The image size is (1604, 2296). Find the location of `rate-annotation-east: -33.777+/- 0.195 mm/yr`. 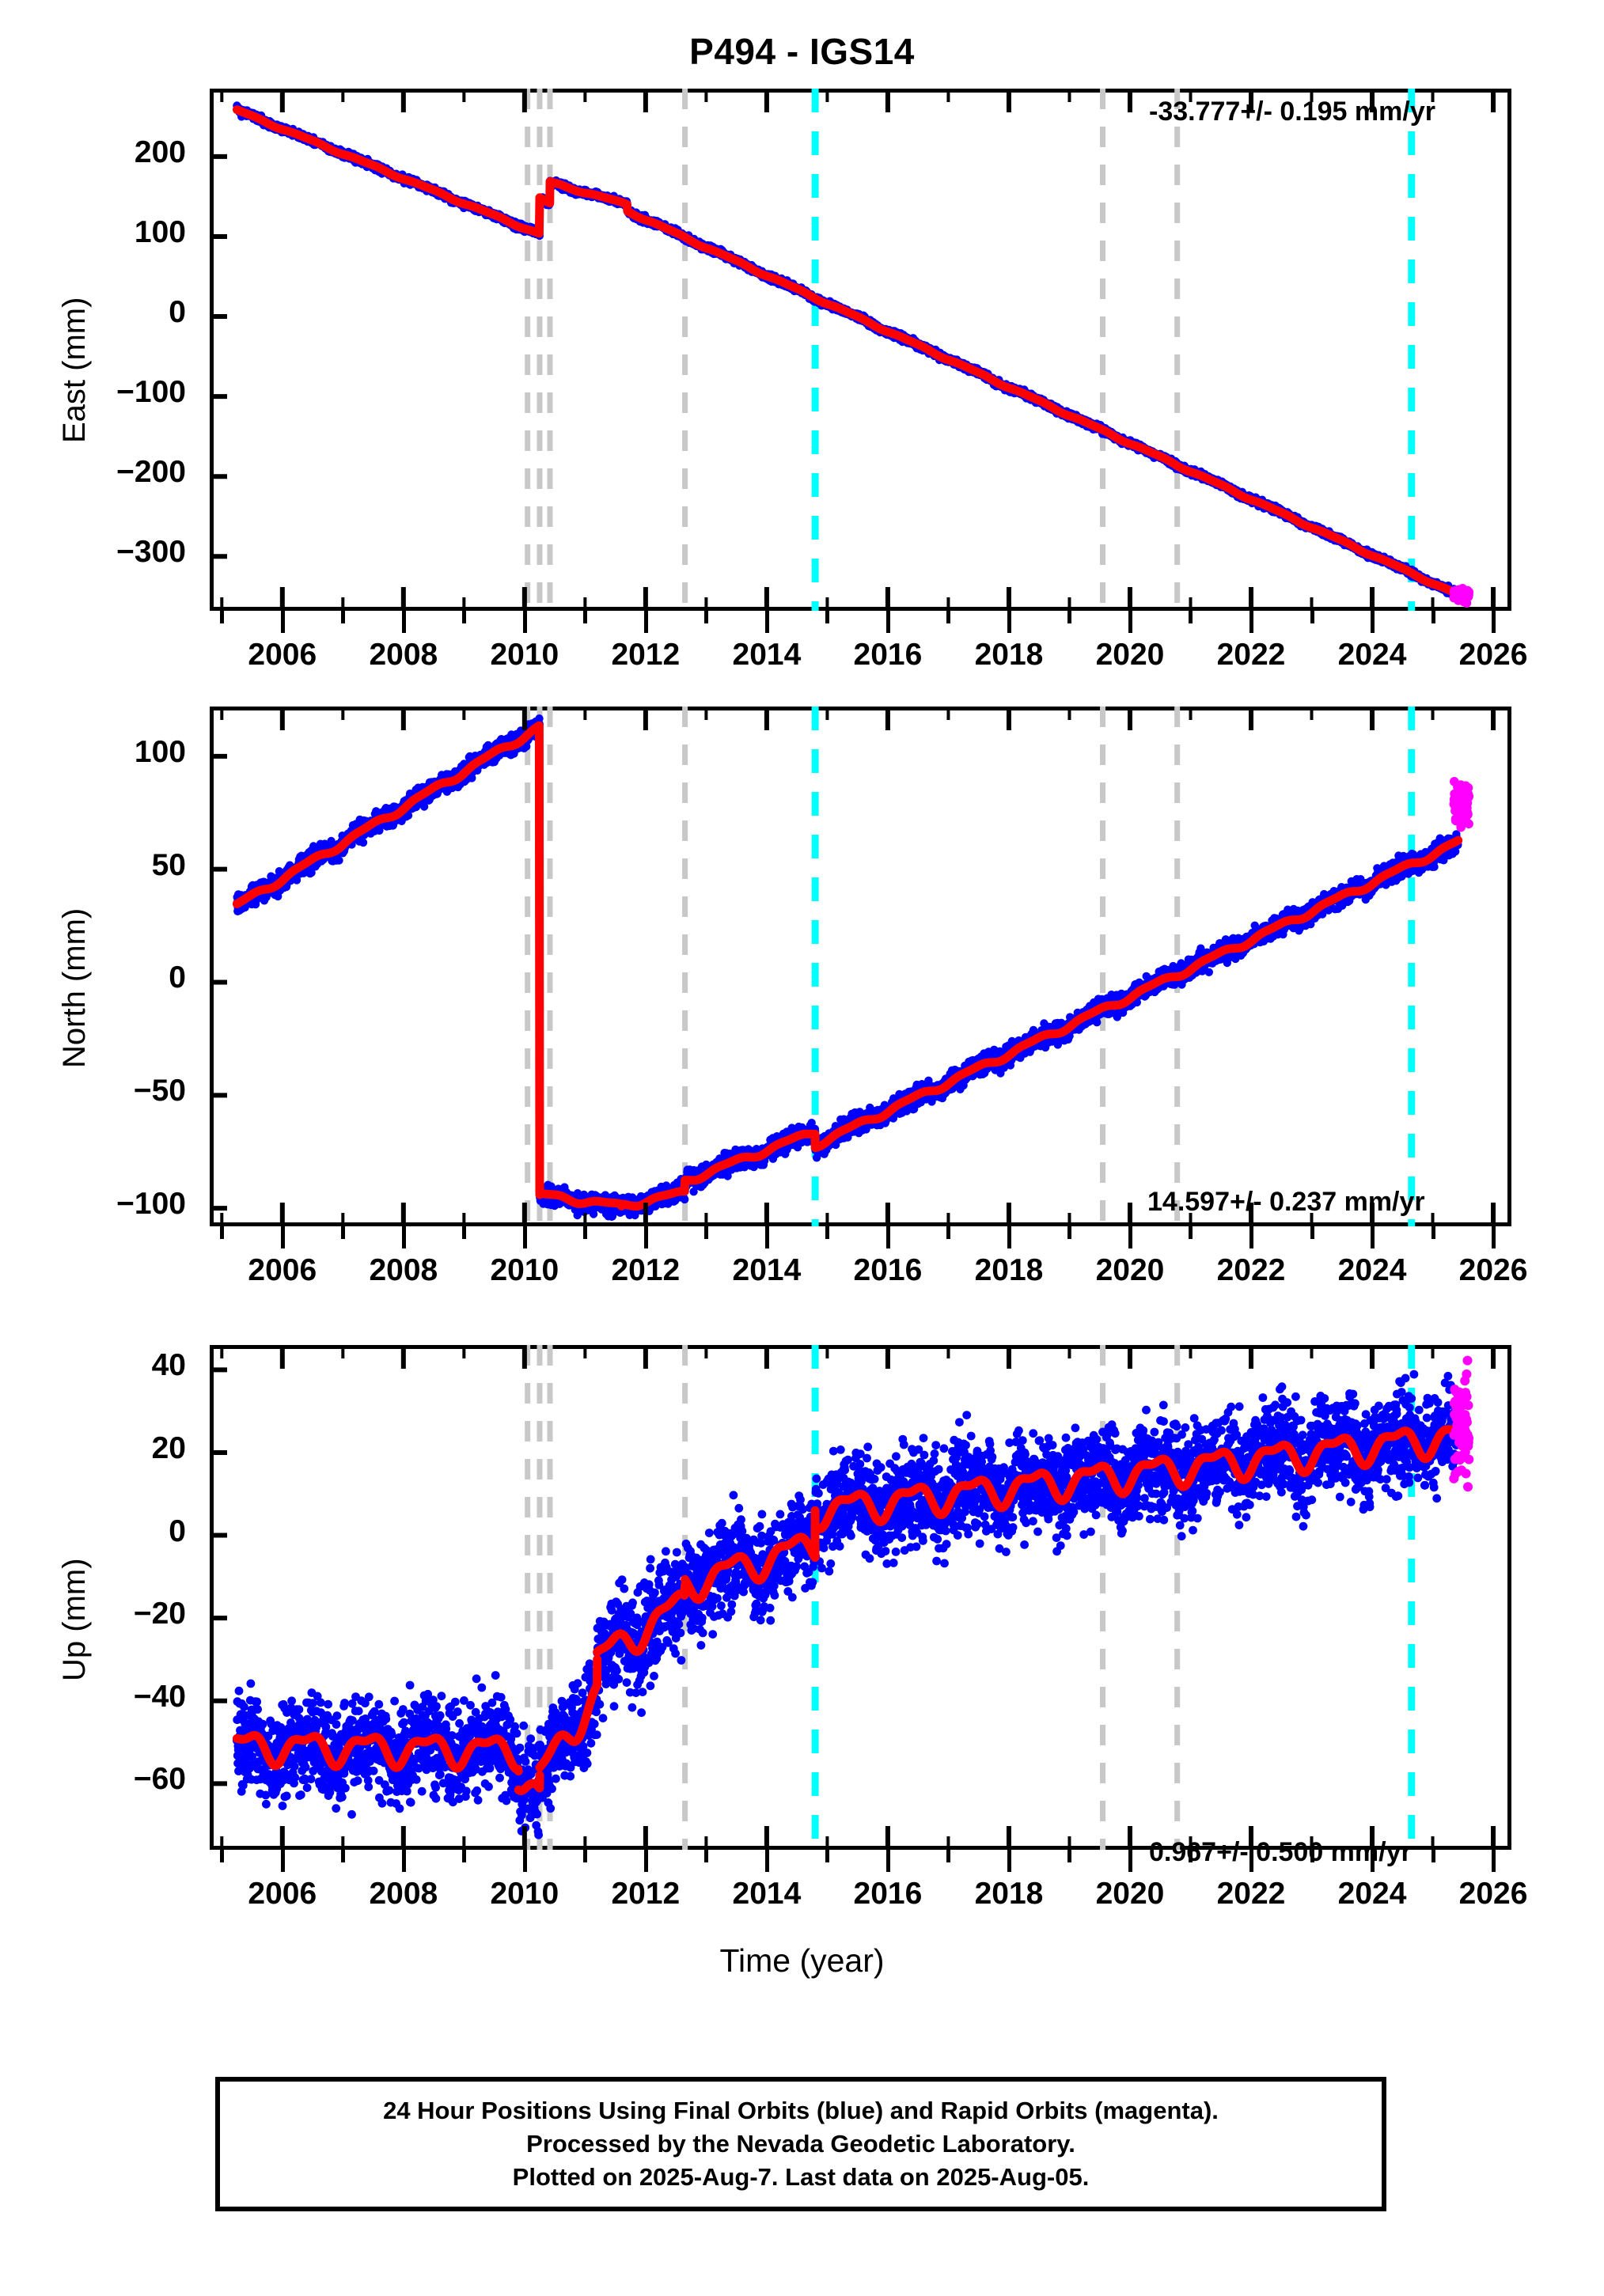

rate-annotation-east: -33.777+/- 0.195 mm/yr is located at coordinates (1292, 112).